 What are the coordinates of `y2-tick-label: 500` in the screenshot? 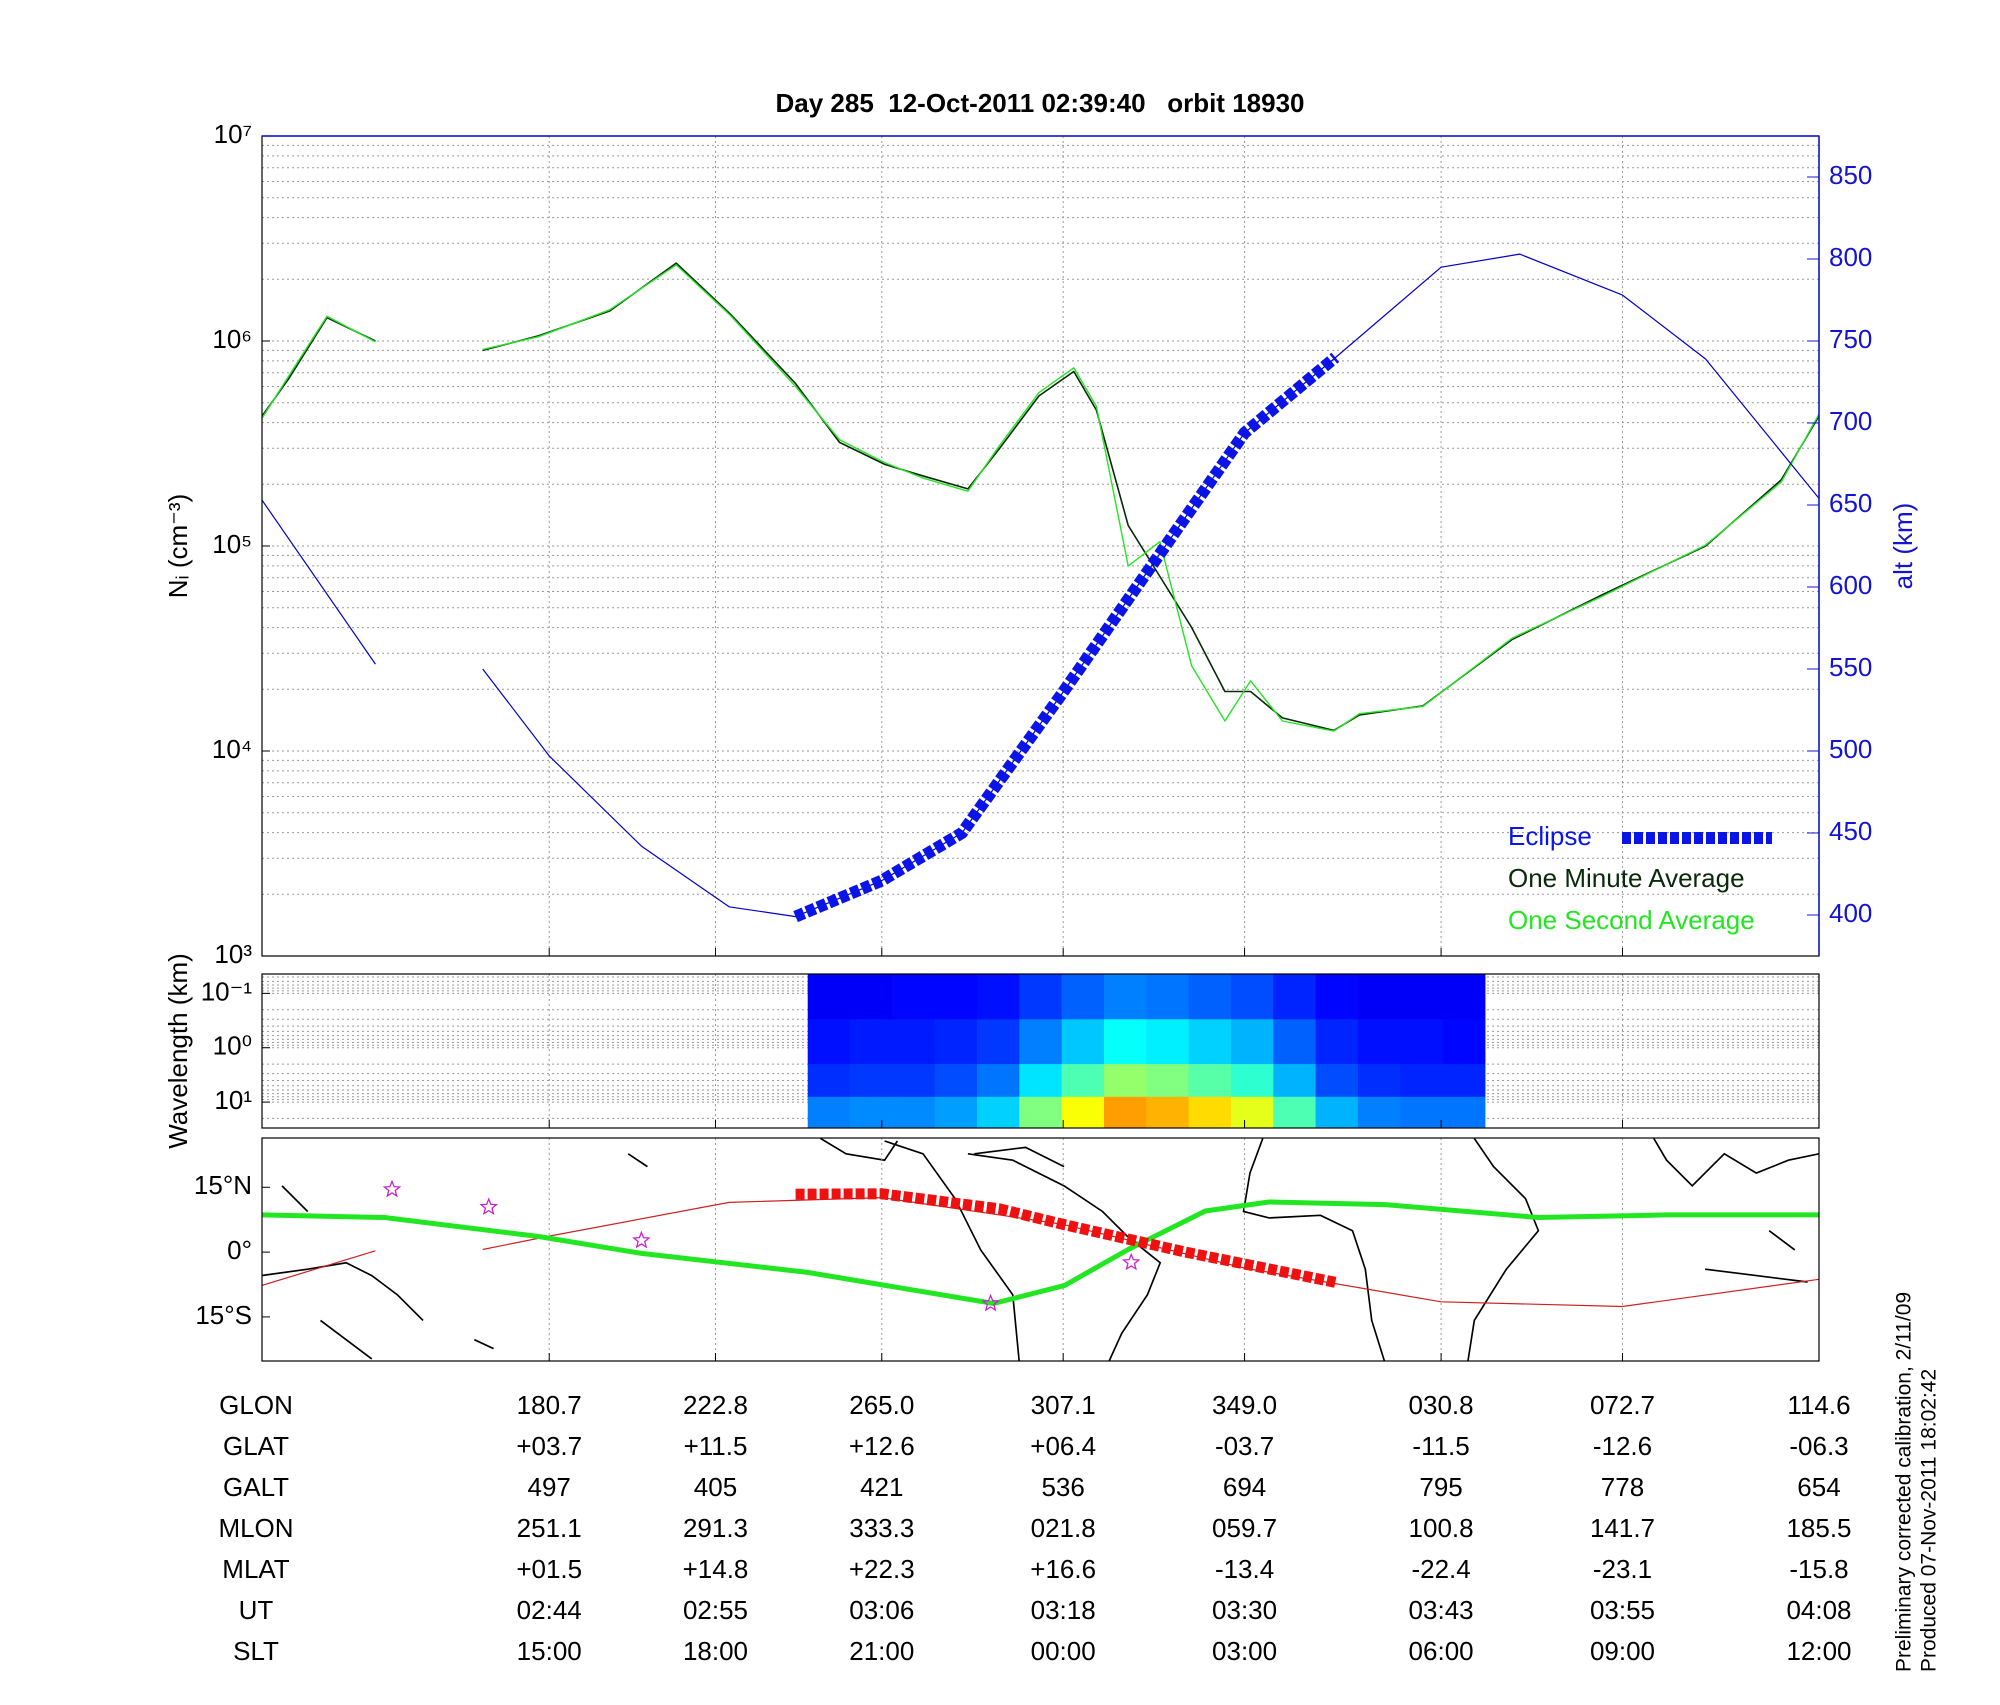 It's located at (1850, 749).